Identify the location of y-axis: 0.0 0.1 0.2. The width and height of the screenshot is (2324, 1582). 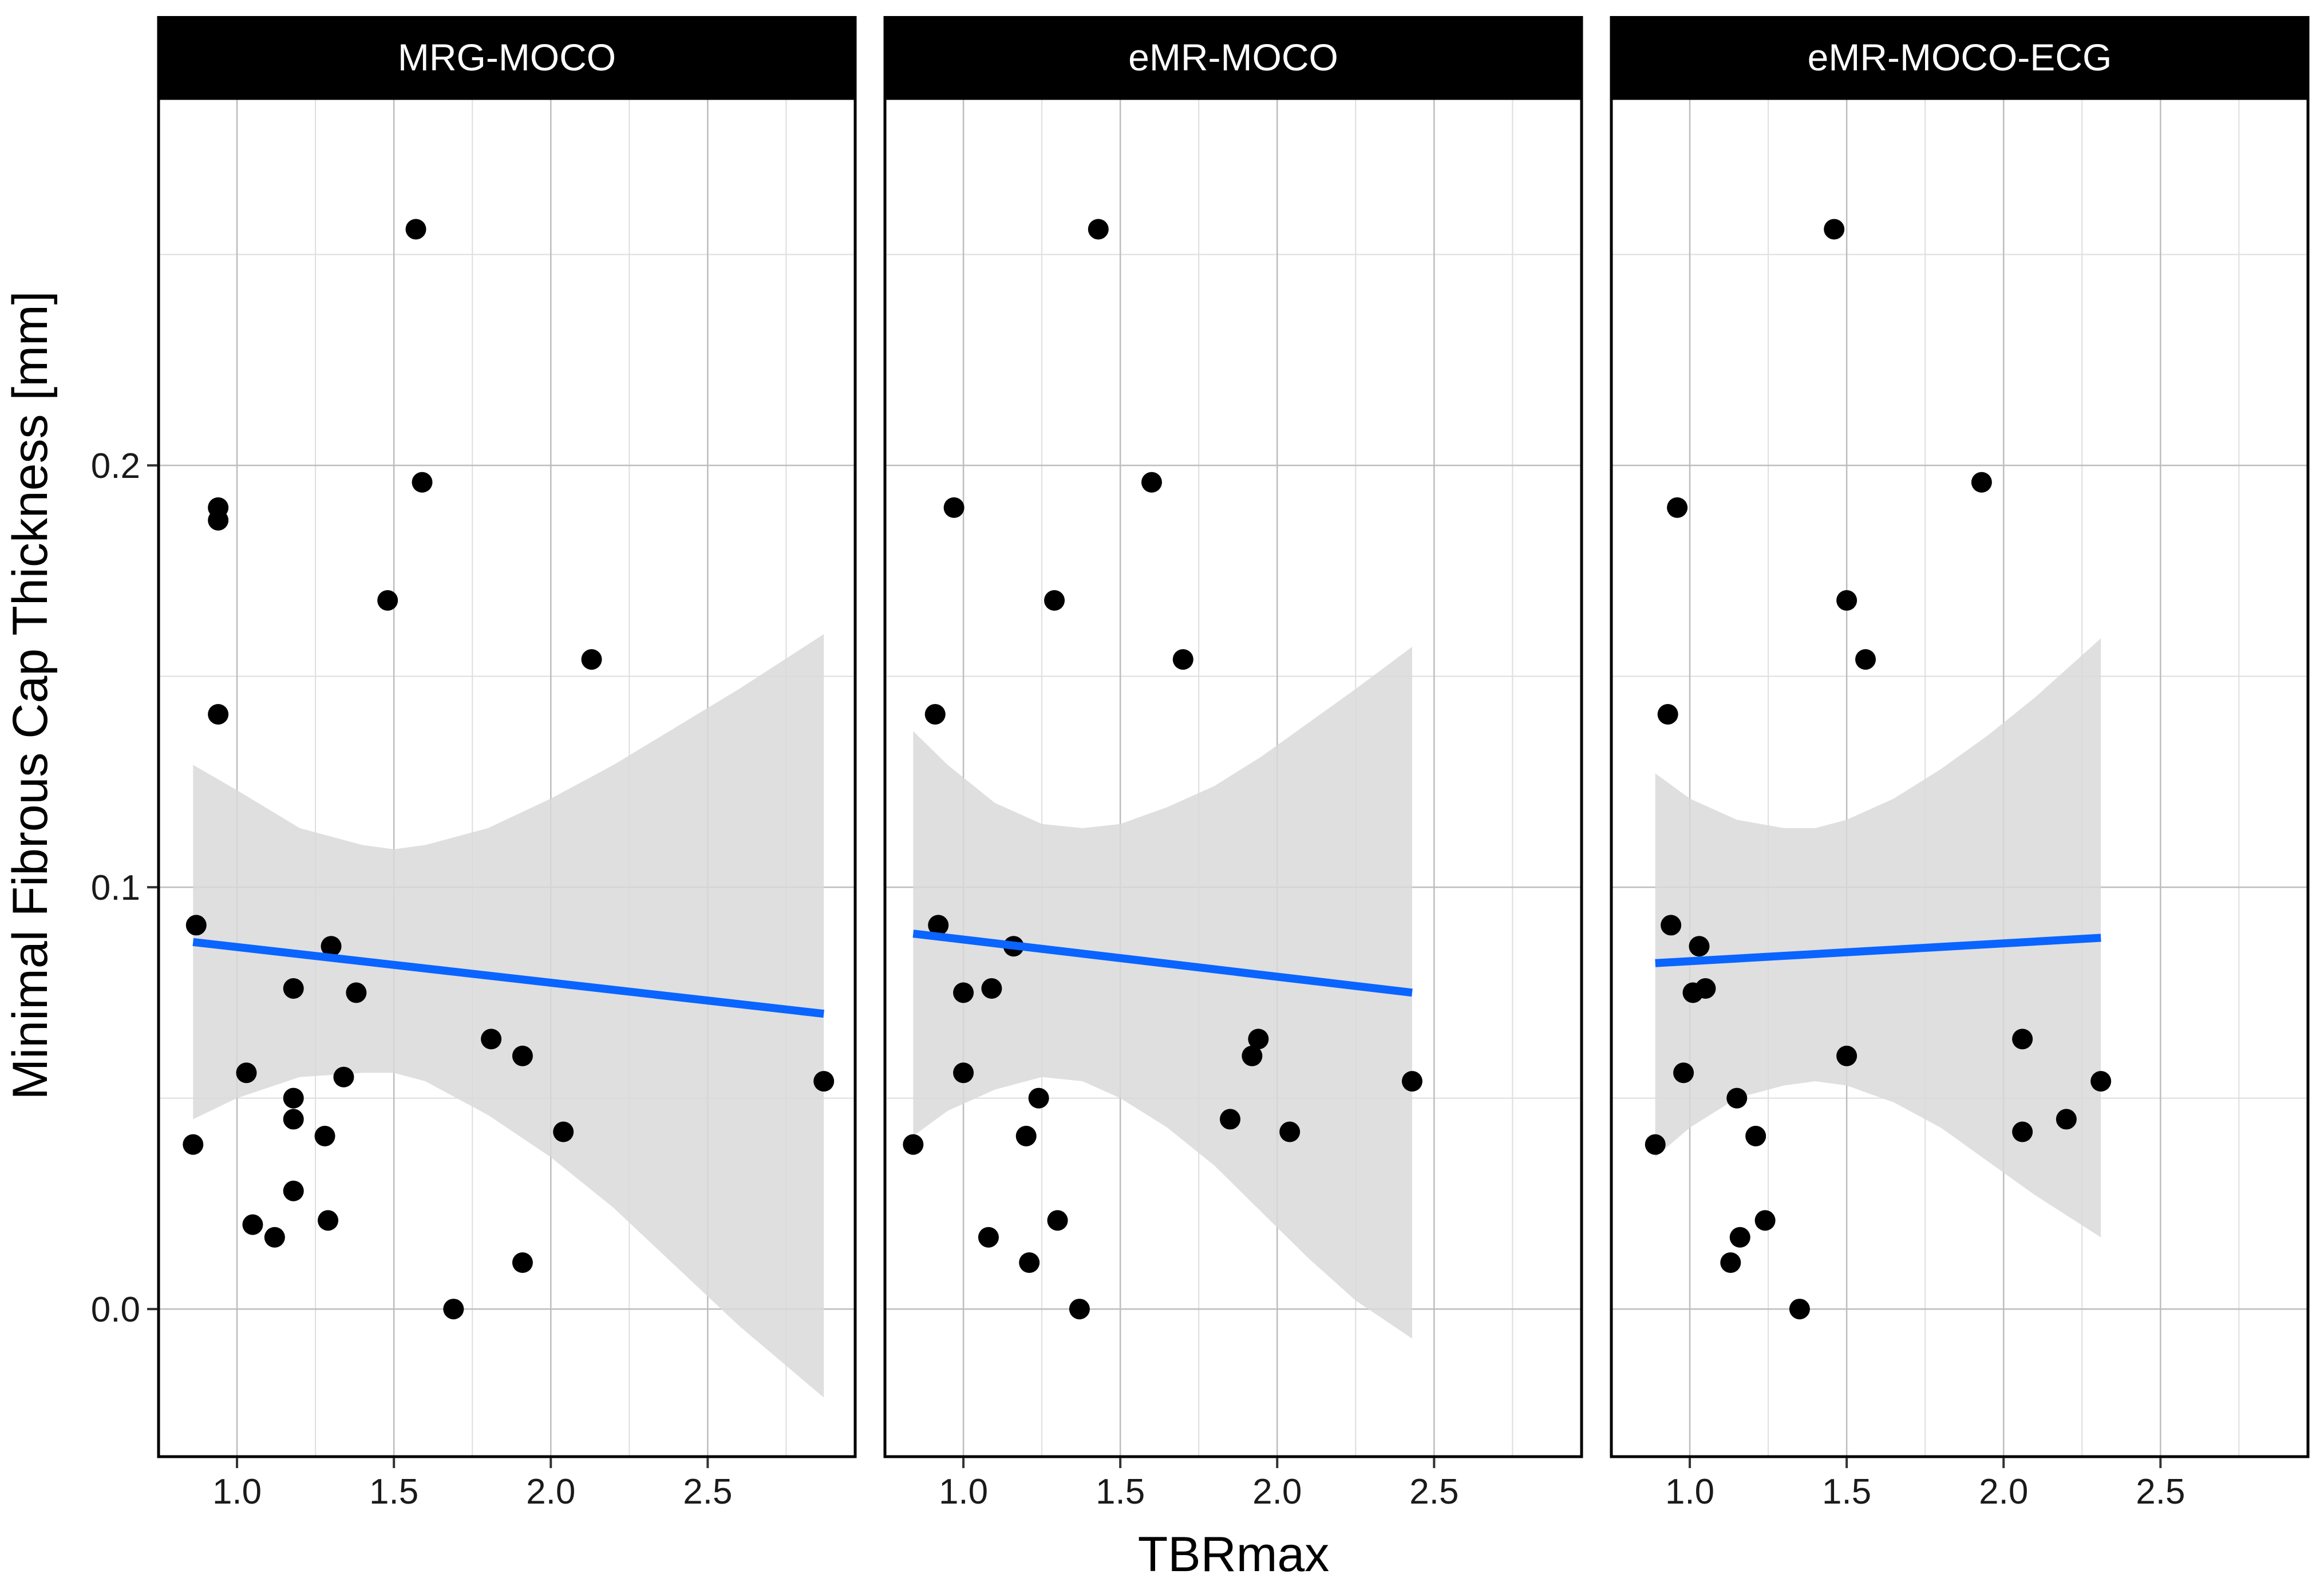
(124, 888).